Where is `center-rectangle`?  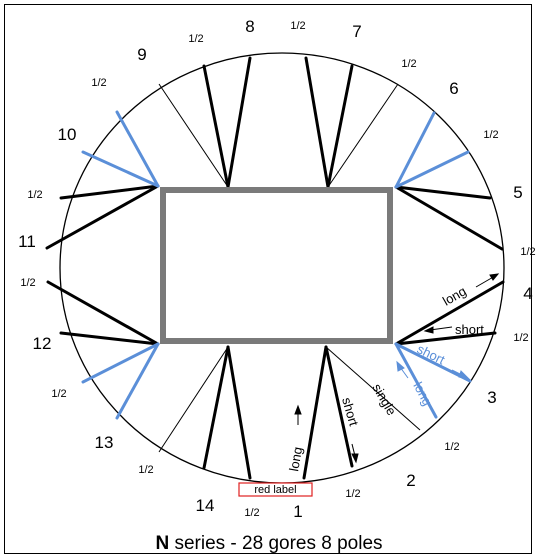 center-rectangle is located at coordinates (276, 265).